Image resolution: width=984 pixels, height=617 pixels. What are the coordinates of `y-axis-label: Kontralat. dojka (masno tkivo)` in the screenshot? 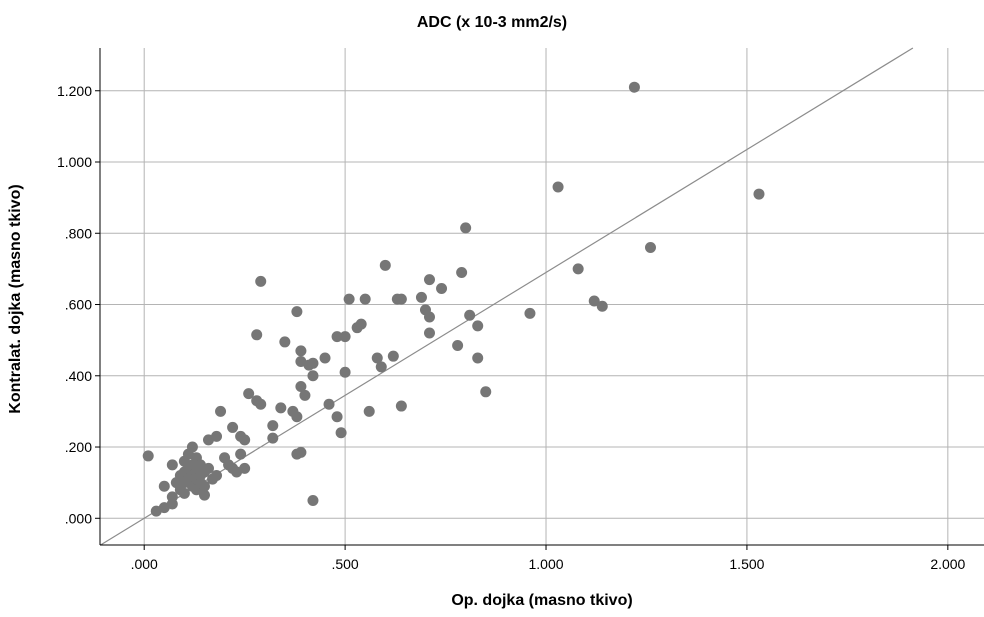 It's located at (15, 299).